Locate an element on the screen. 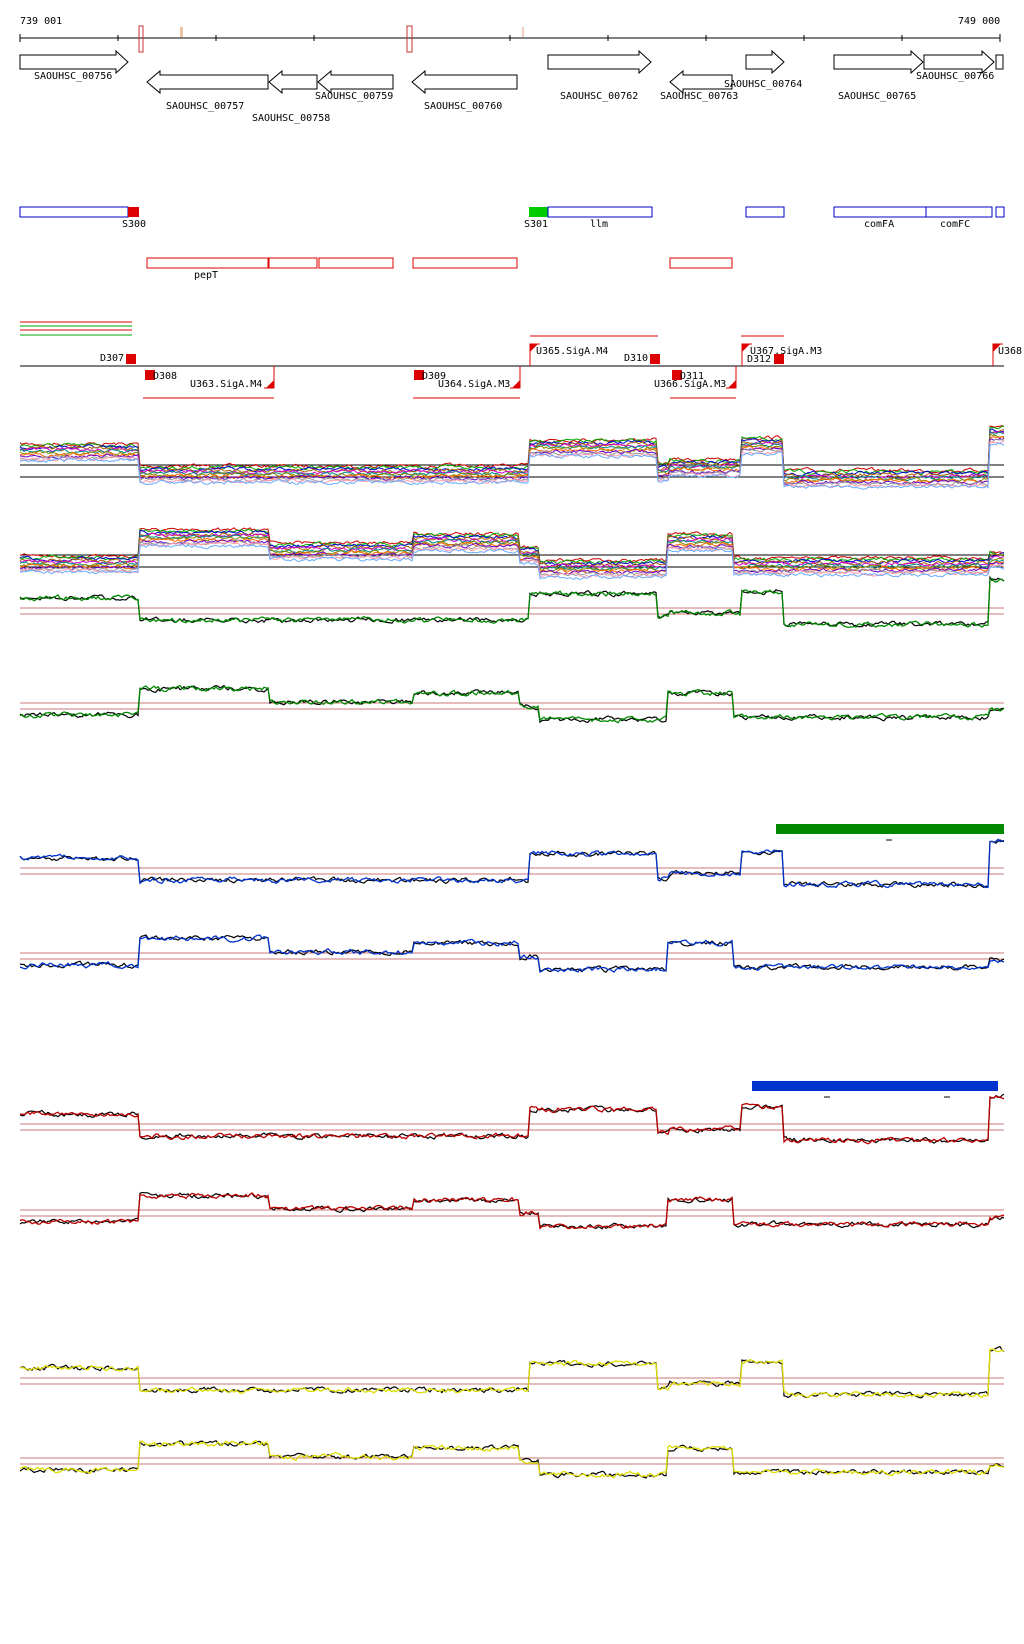  feature-u365: U365.SigA.M4 is located at coordinates (572, 351).